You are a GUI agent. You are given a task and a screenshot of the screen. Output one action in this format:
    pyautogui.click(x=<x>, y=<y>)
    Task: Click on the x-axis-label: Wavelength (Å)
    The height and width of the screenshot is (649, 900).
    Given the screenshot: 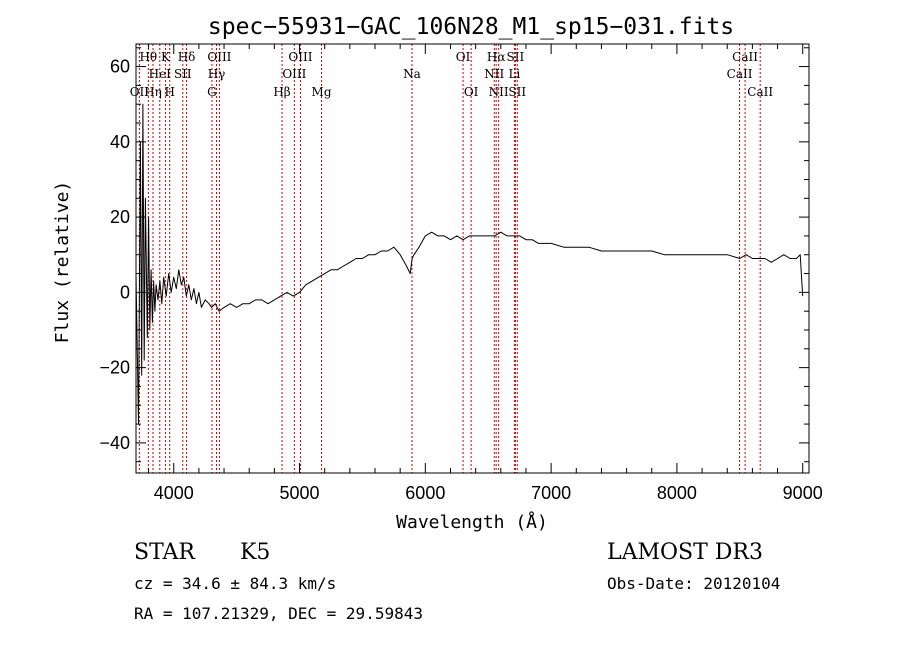 What is the action you would take?
    pyautogui.click(x=472, y=522)
    